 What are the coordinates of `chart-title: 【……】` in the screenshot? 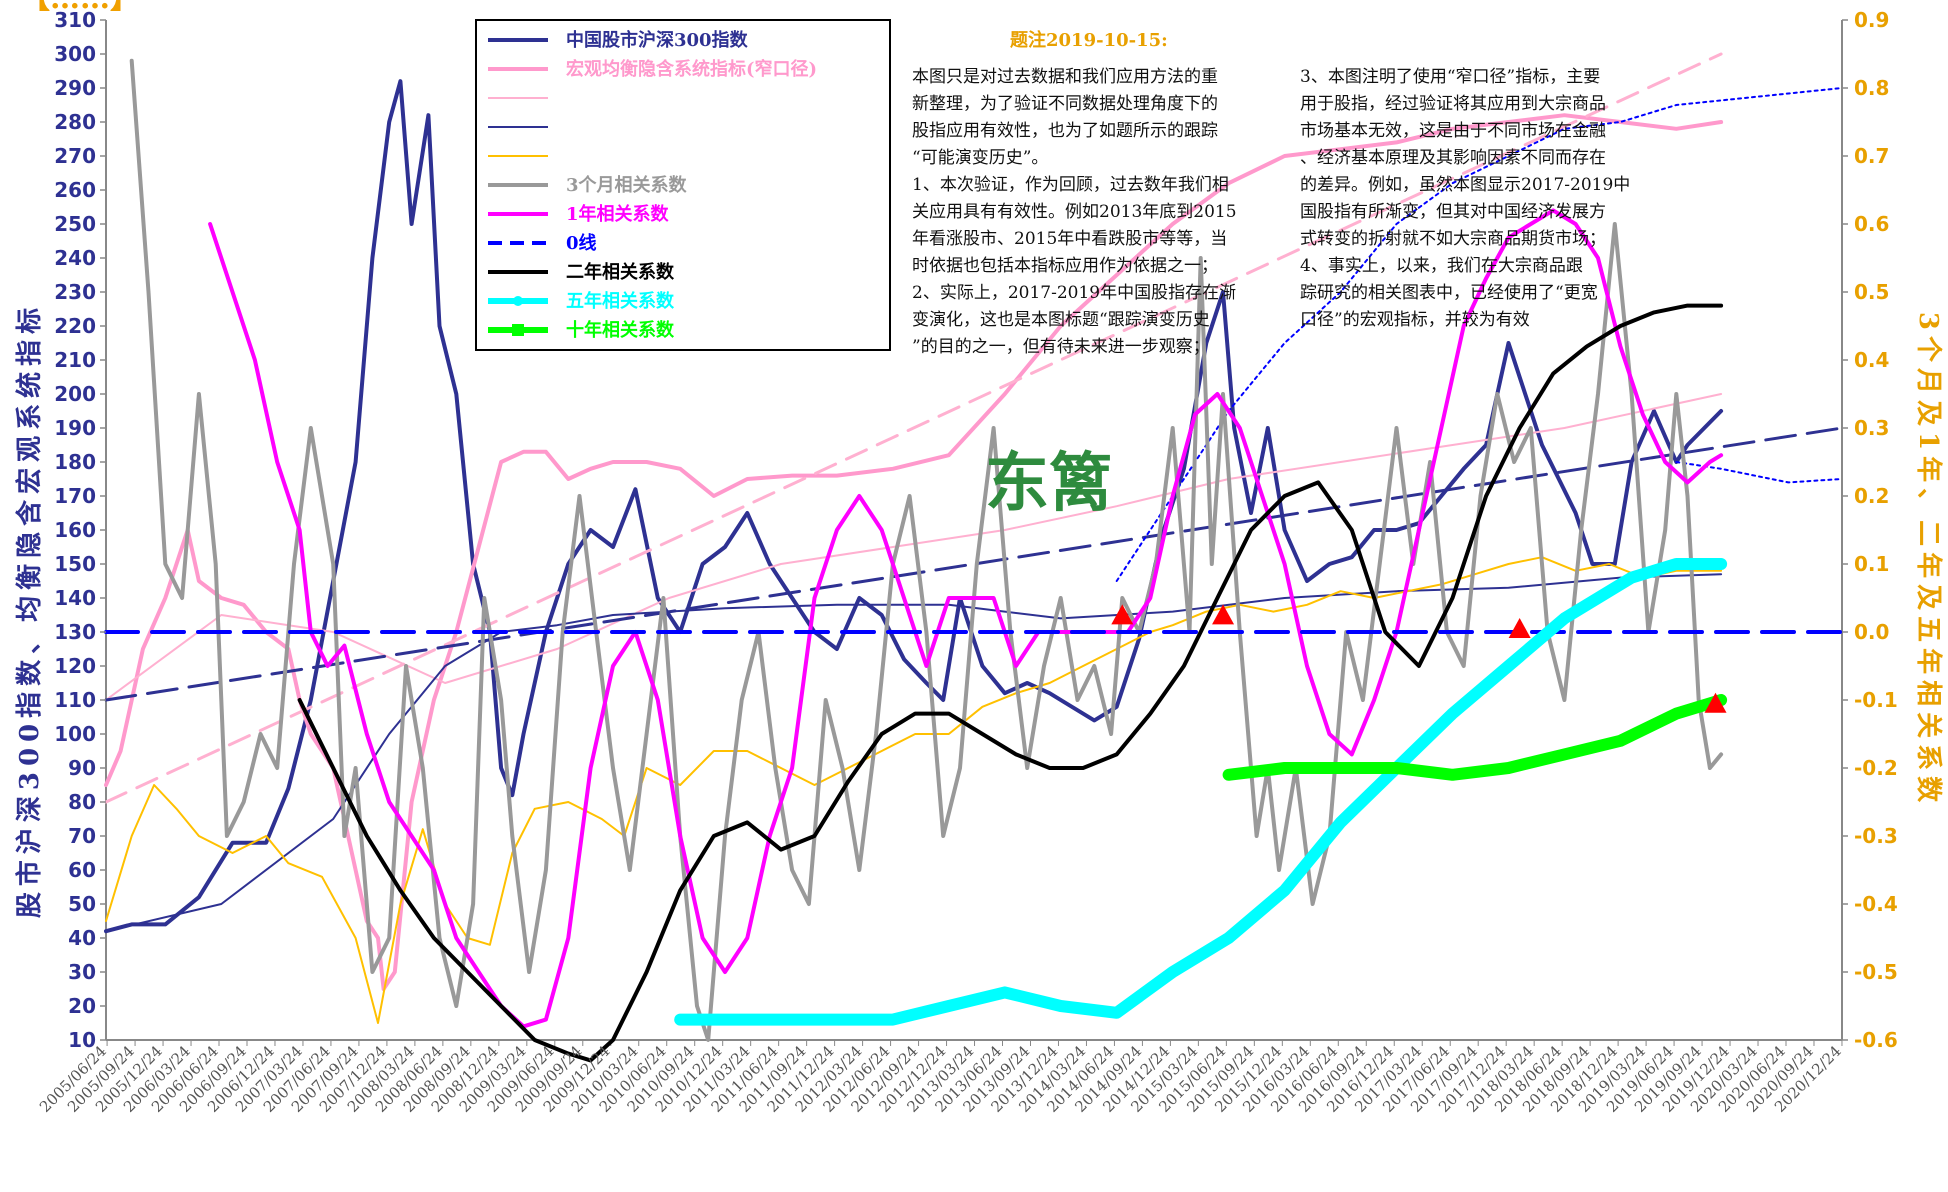 It's located at (80, 8).